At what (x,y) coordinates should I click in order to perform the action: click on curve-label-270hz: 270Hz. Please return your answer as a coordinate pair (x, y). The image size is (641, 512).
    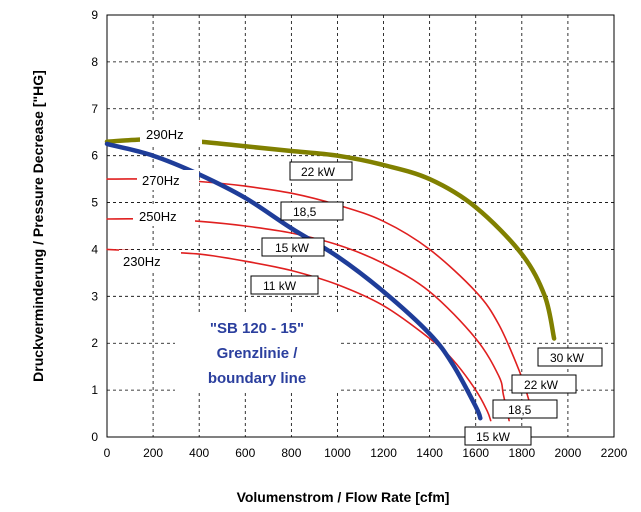
    Looking at the image, I should click on (161, 180).